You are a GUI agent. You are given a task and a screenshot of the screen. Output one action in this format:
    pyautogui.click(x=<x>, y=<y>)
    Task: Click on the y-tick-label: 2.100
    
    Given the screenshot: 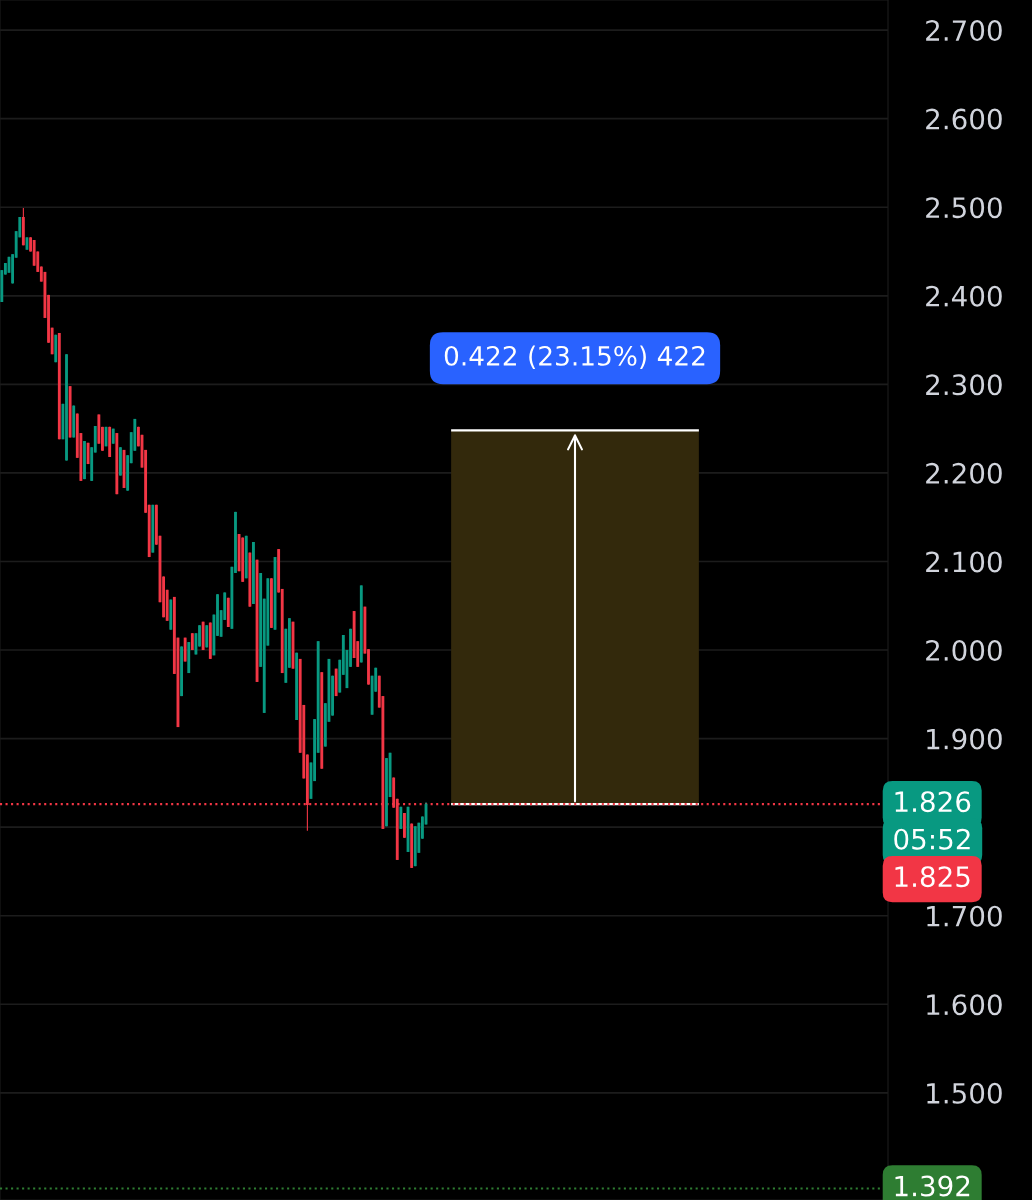 What is the action you would take?
    pyautogui.click(x=964, y=562)
    